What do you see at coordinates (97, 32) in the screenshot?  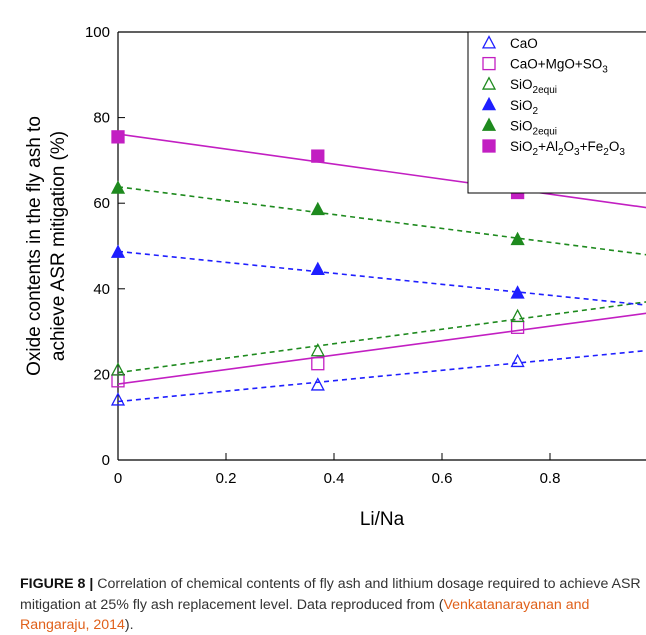 I see `y-tick-label: 100` at bounding box center [97, 32].